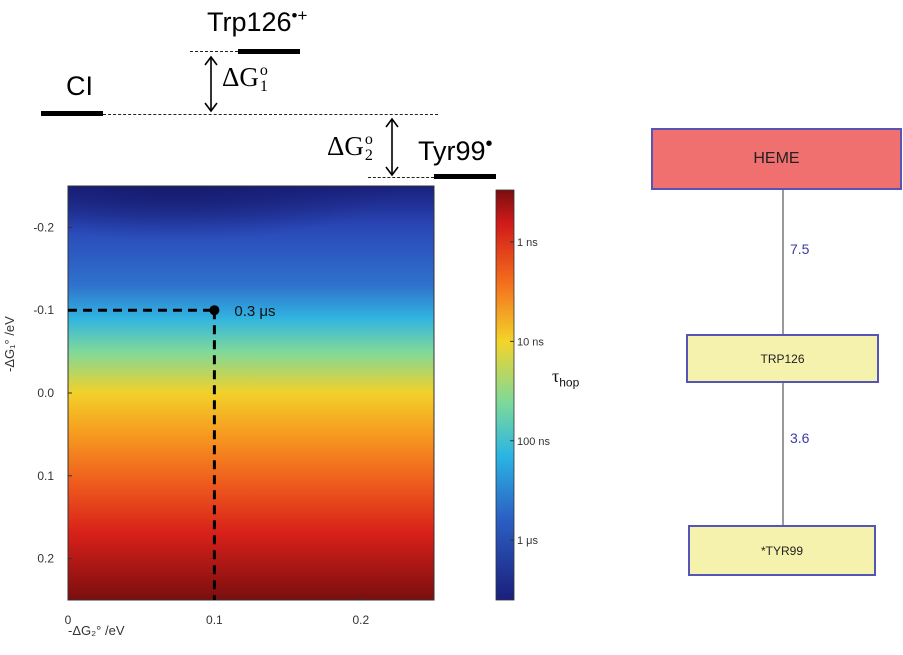 This screenshot has width=903, height=655. What do you see at coordinates (214, 620) in the screenshot?
I see `x-tick-label: 0.1` at bounding box center [214, 620].